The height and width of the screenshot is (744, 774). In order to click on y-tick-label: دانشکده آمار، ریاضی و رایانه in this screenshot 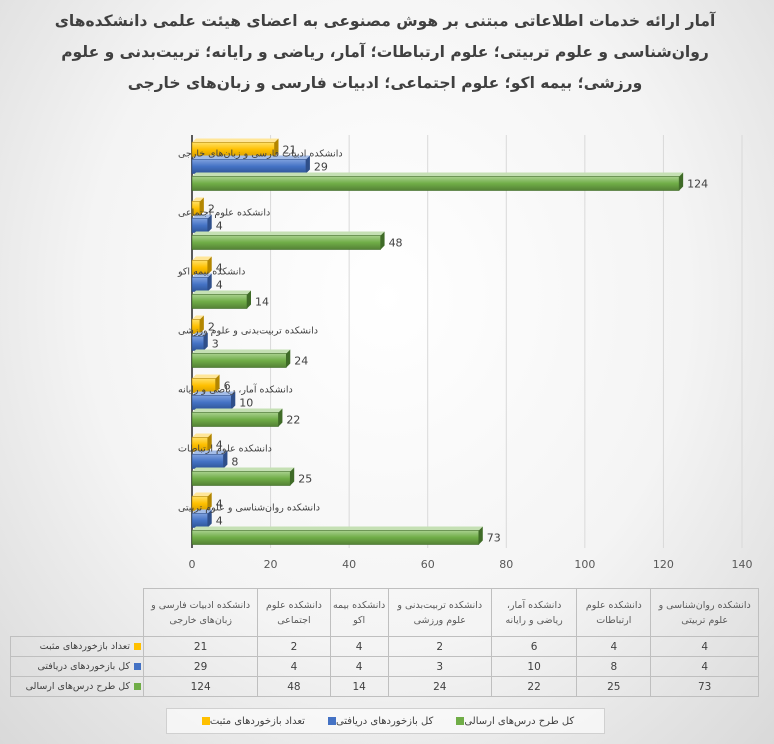, I will do `click(235, 389)`.